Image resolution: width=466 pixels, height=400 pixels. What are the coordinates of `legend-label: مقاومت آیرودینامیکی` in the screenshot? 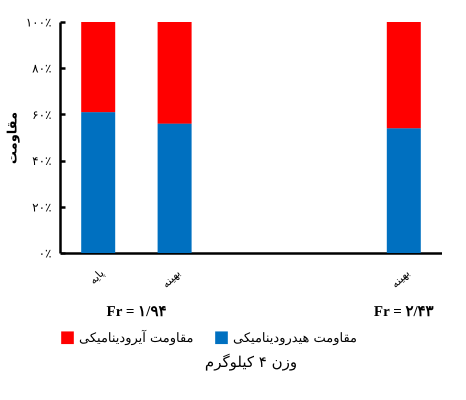 It's located at (136, 337).